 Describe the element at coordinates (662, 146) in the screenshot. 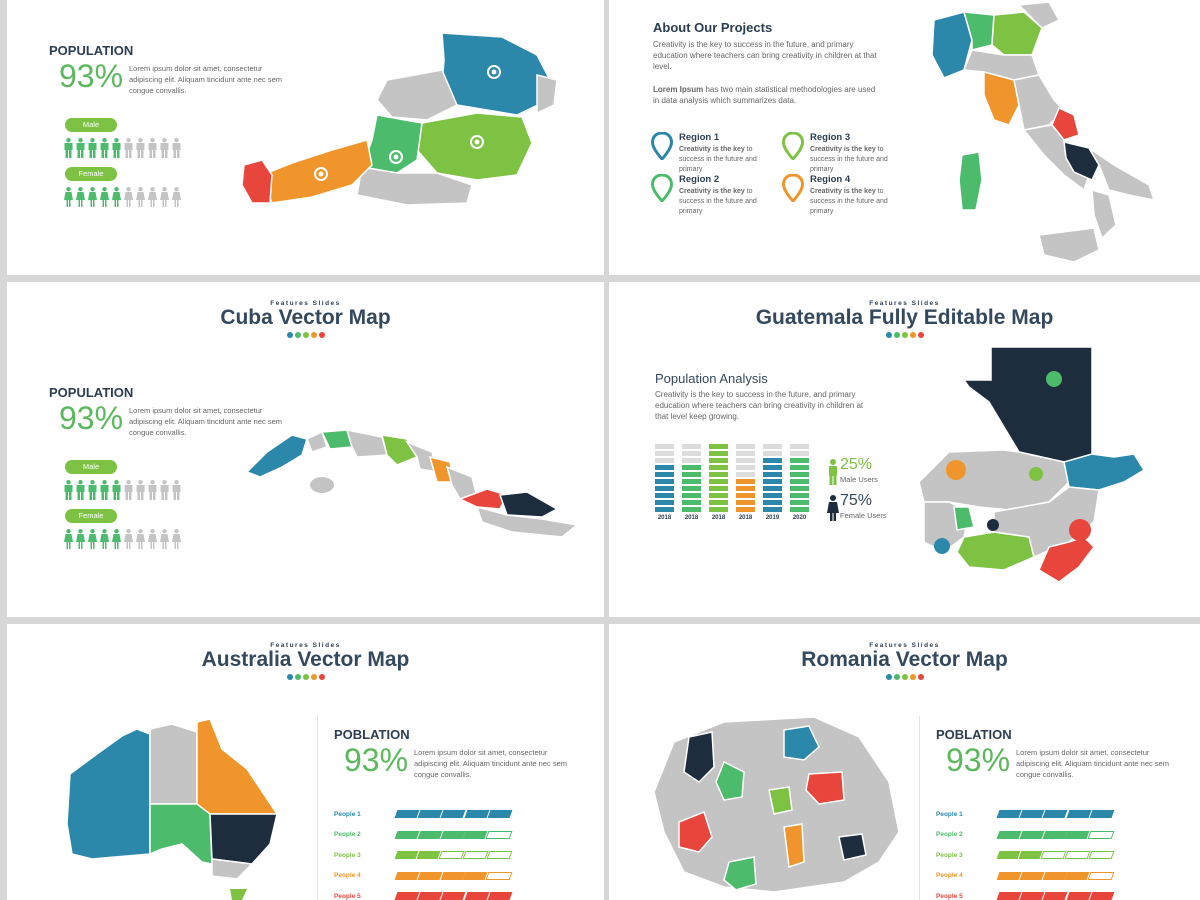

I see `location-pin-icon` at that location.